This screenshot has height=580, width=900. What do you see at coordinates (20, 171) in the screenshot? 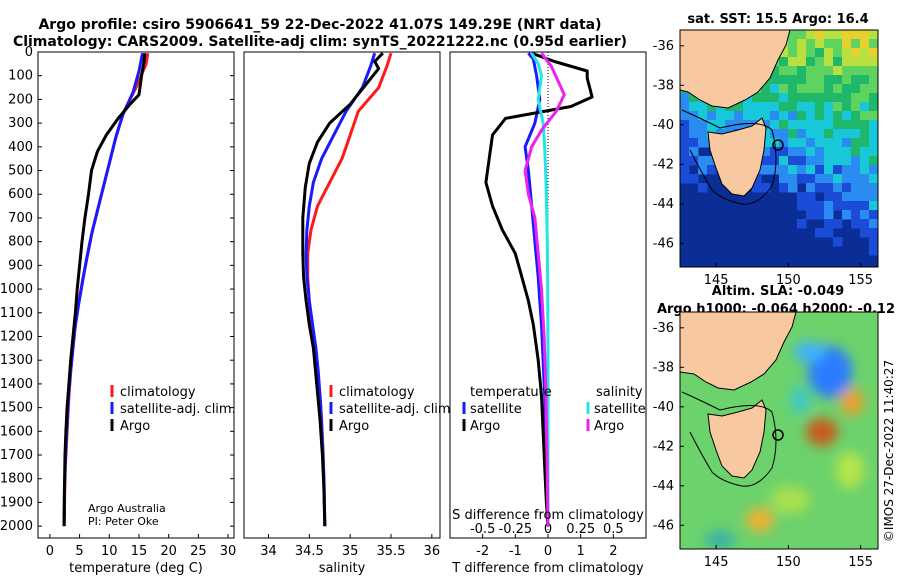
I see `depth-tick-label: 500` at bounding box center [20, 171].